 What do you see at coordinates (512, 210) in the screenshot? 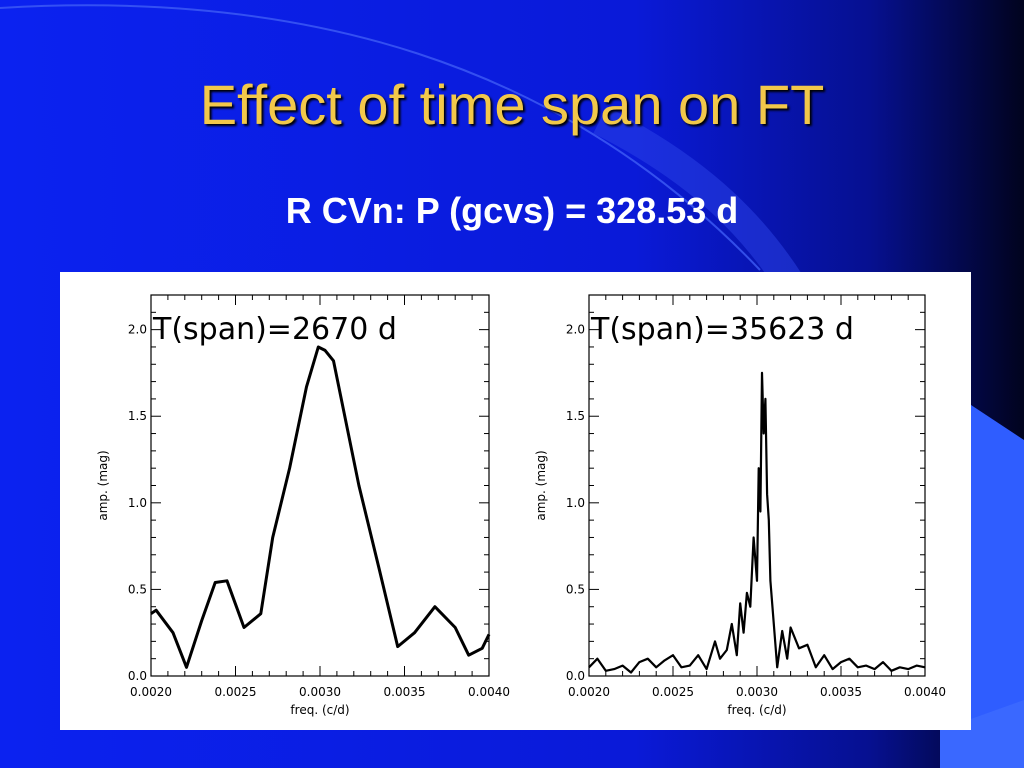
I see `slide-subtitle: R CVn: P (gcvs) = 328.53 d` at bounding box center [512, 210].